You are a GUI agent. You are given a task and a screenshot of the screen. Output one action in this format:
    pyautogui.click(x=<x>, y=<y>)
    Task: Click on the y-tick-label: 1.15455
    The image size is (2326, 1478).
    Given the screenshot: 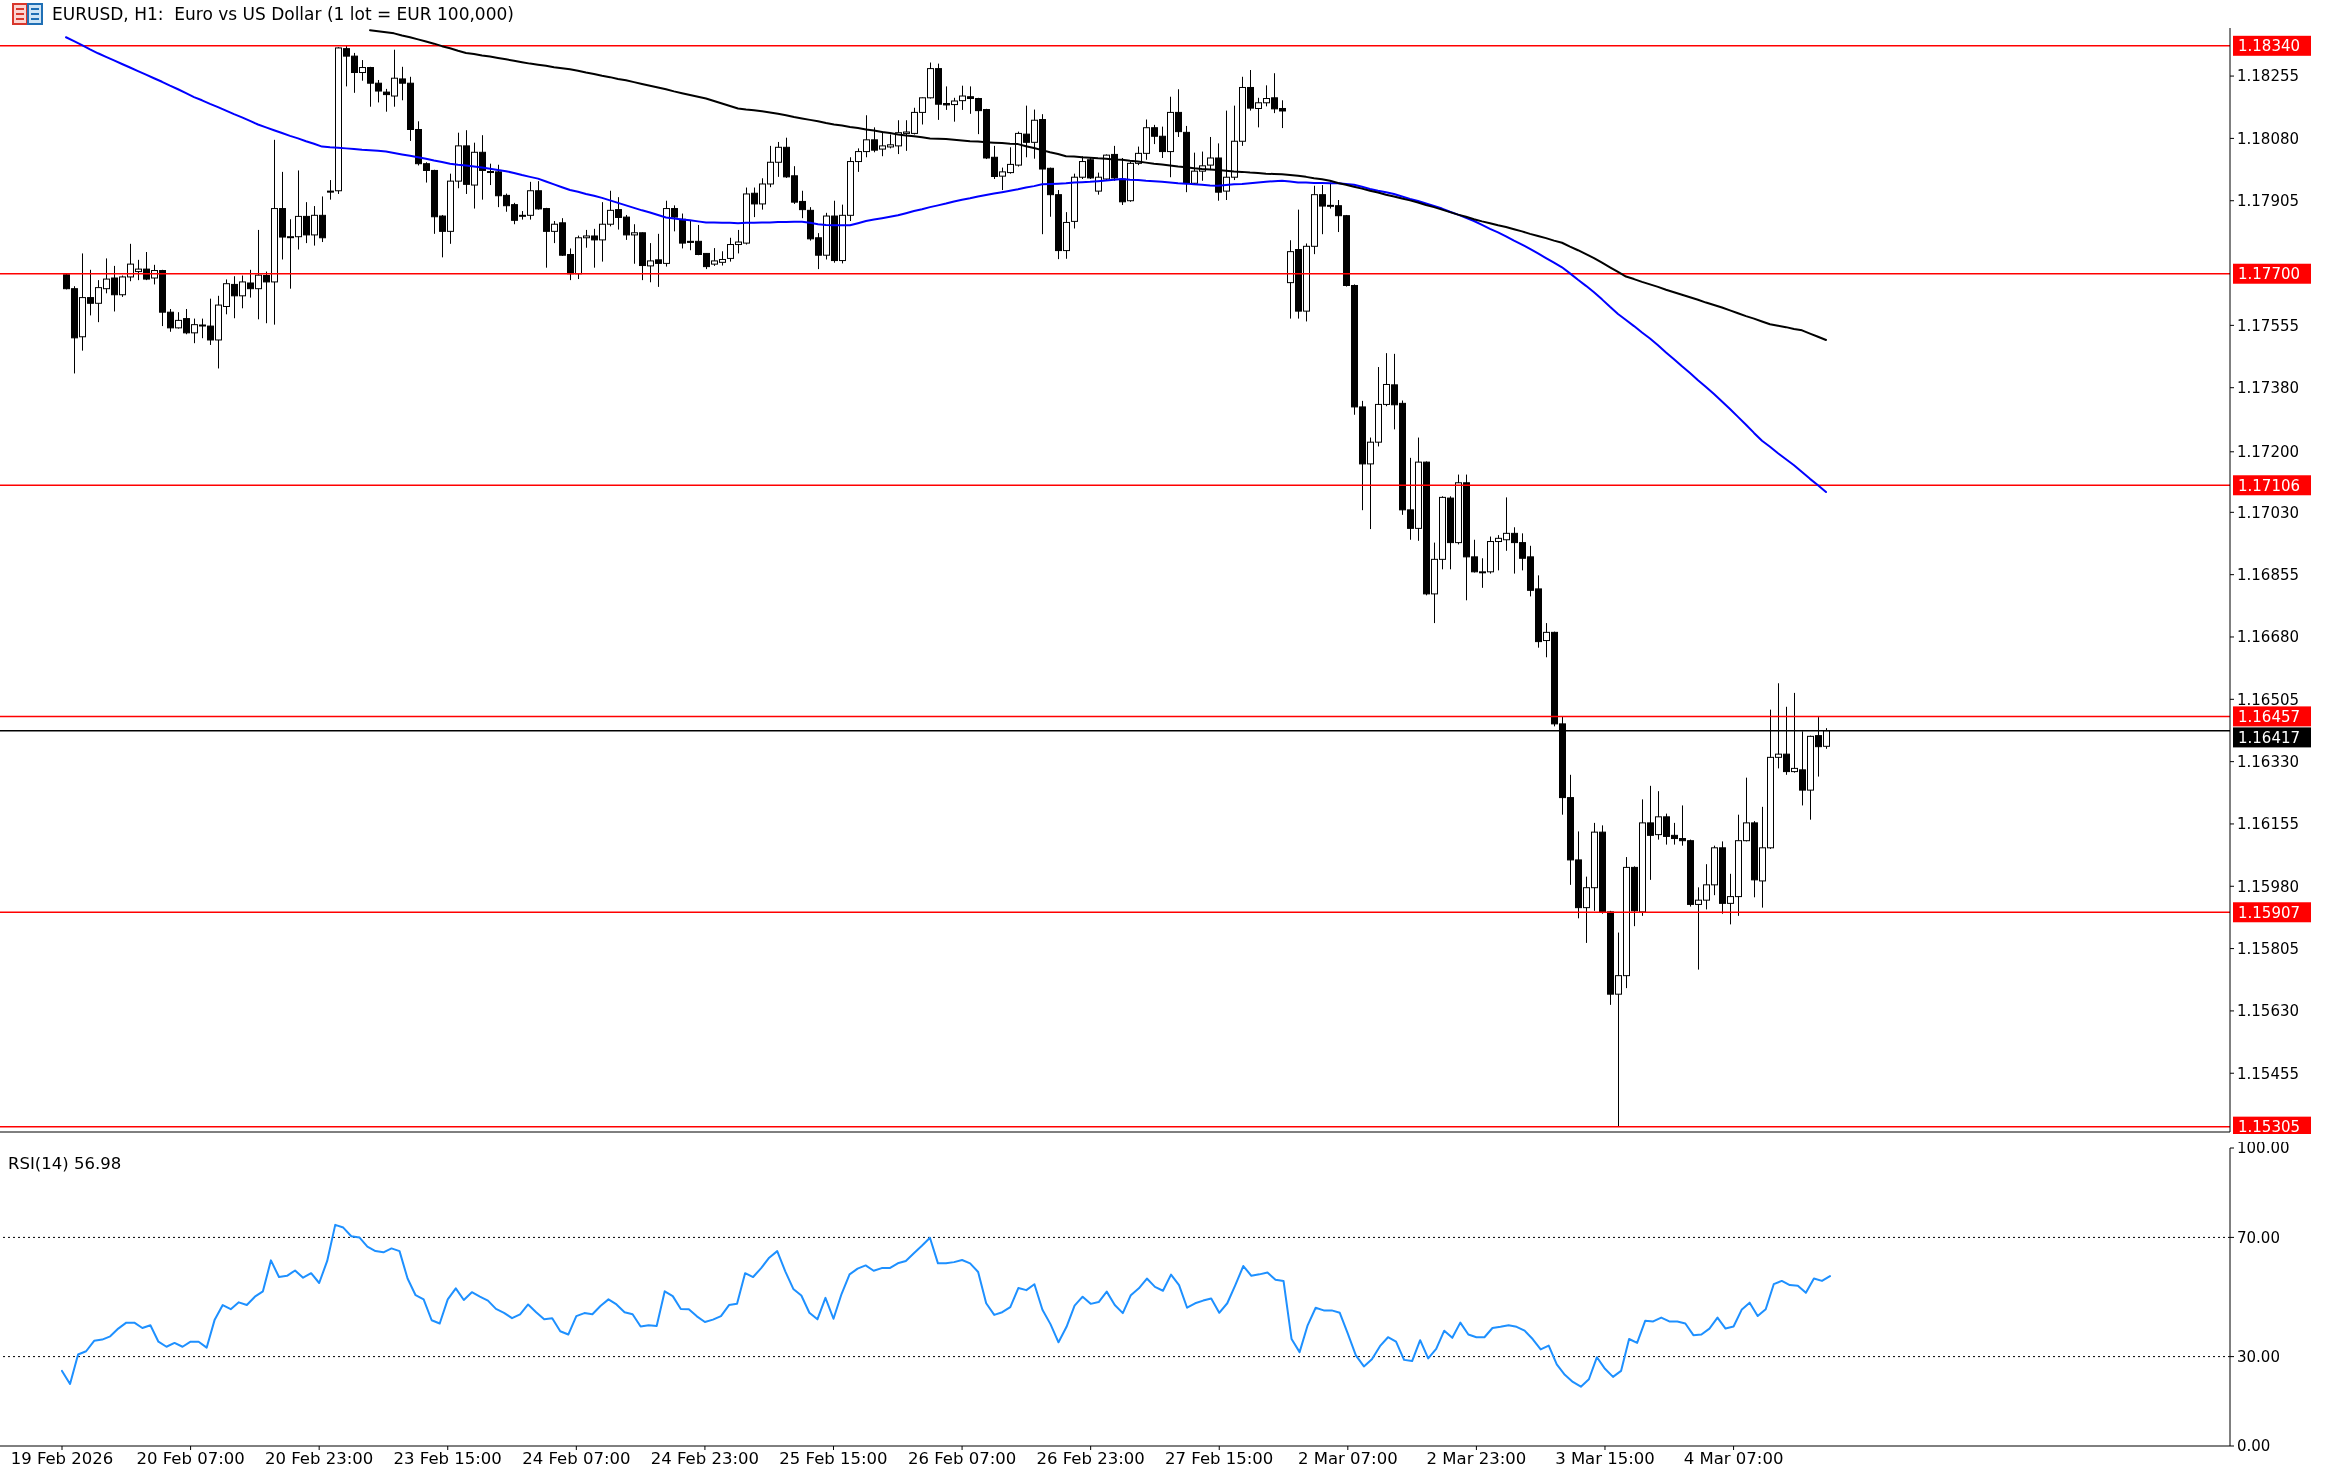 What is the action you would take?
    pyautogui.click(x=2268, y=1073)
    